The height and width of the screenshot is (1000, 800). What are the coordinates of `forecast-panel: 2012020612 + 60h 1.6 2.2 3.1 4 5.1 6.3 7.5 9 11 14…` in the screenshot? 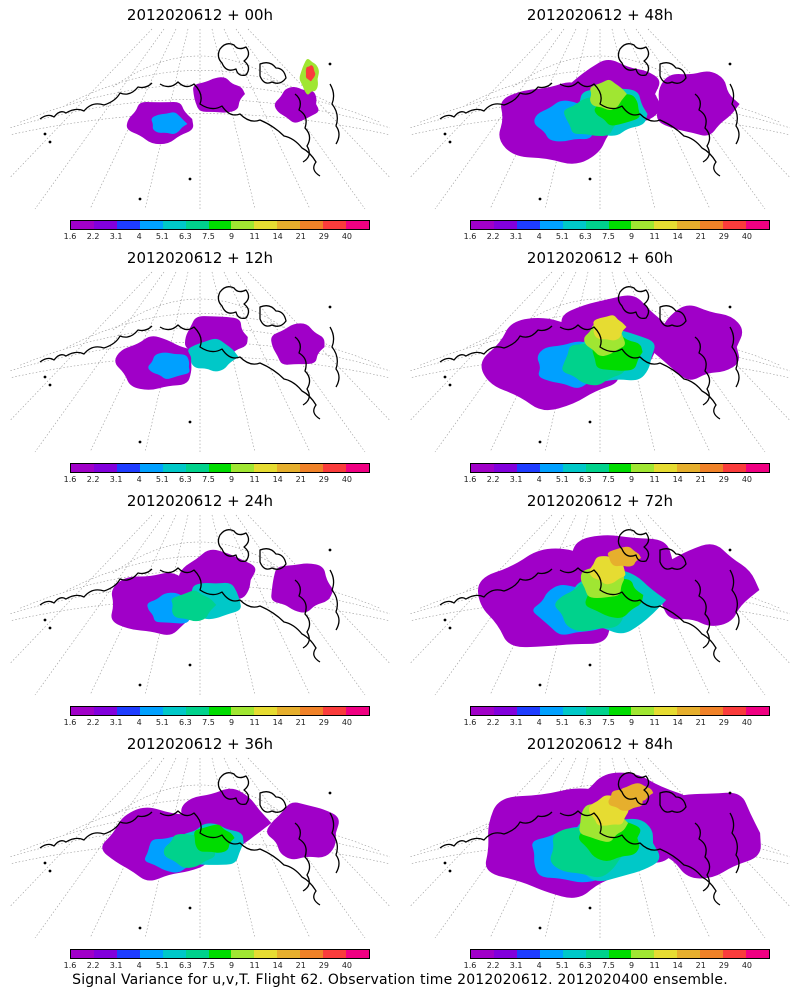 It's located at (600, 365).